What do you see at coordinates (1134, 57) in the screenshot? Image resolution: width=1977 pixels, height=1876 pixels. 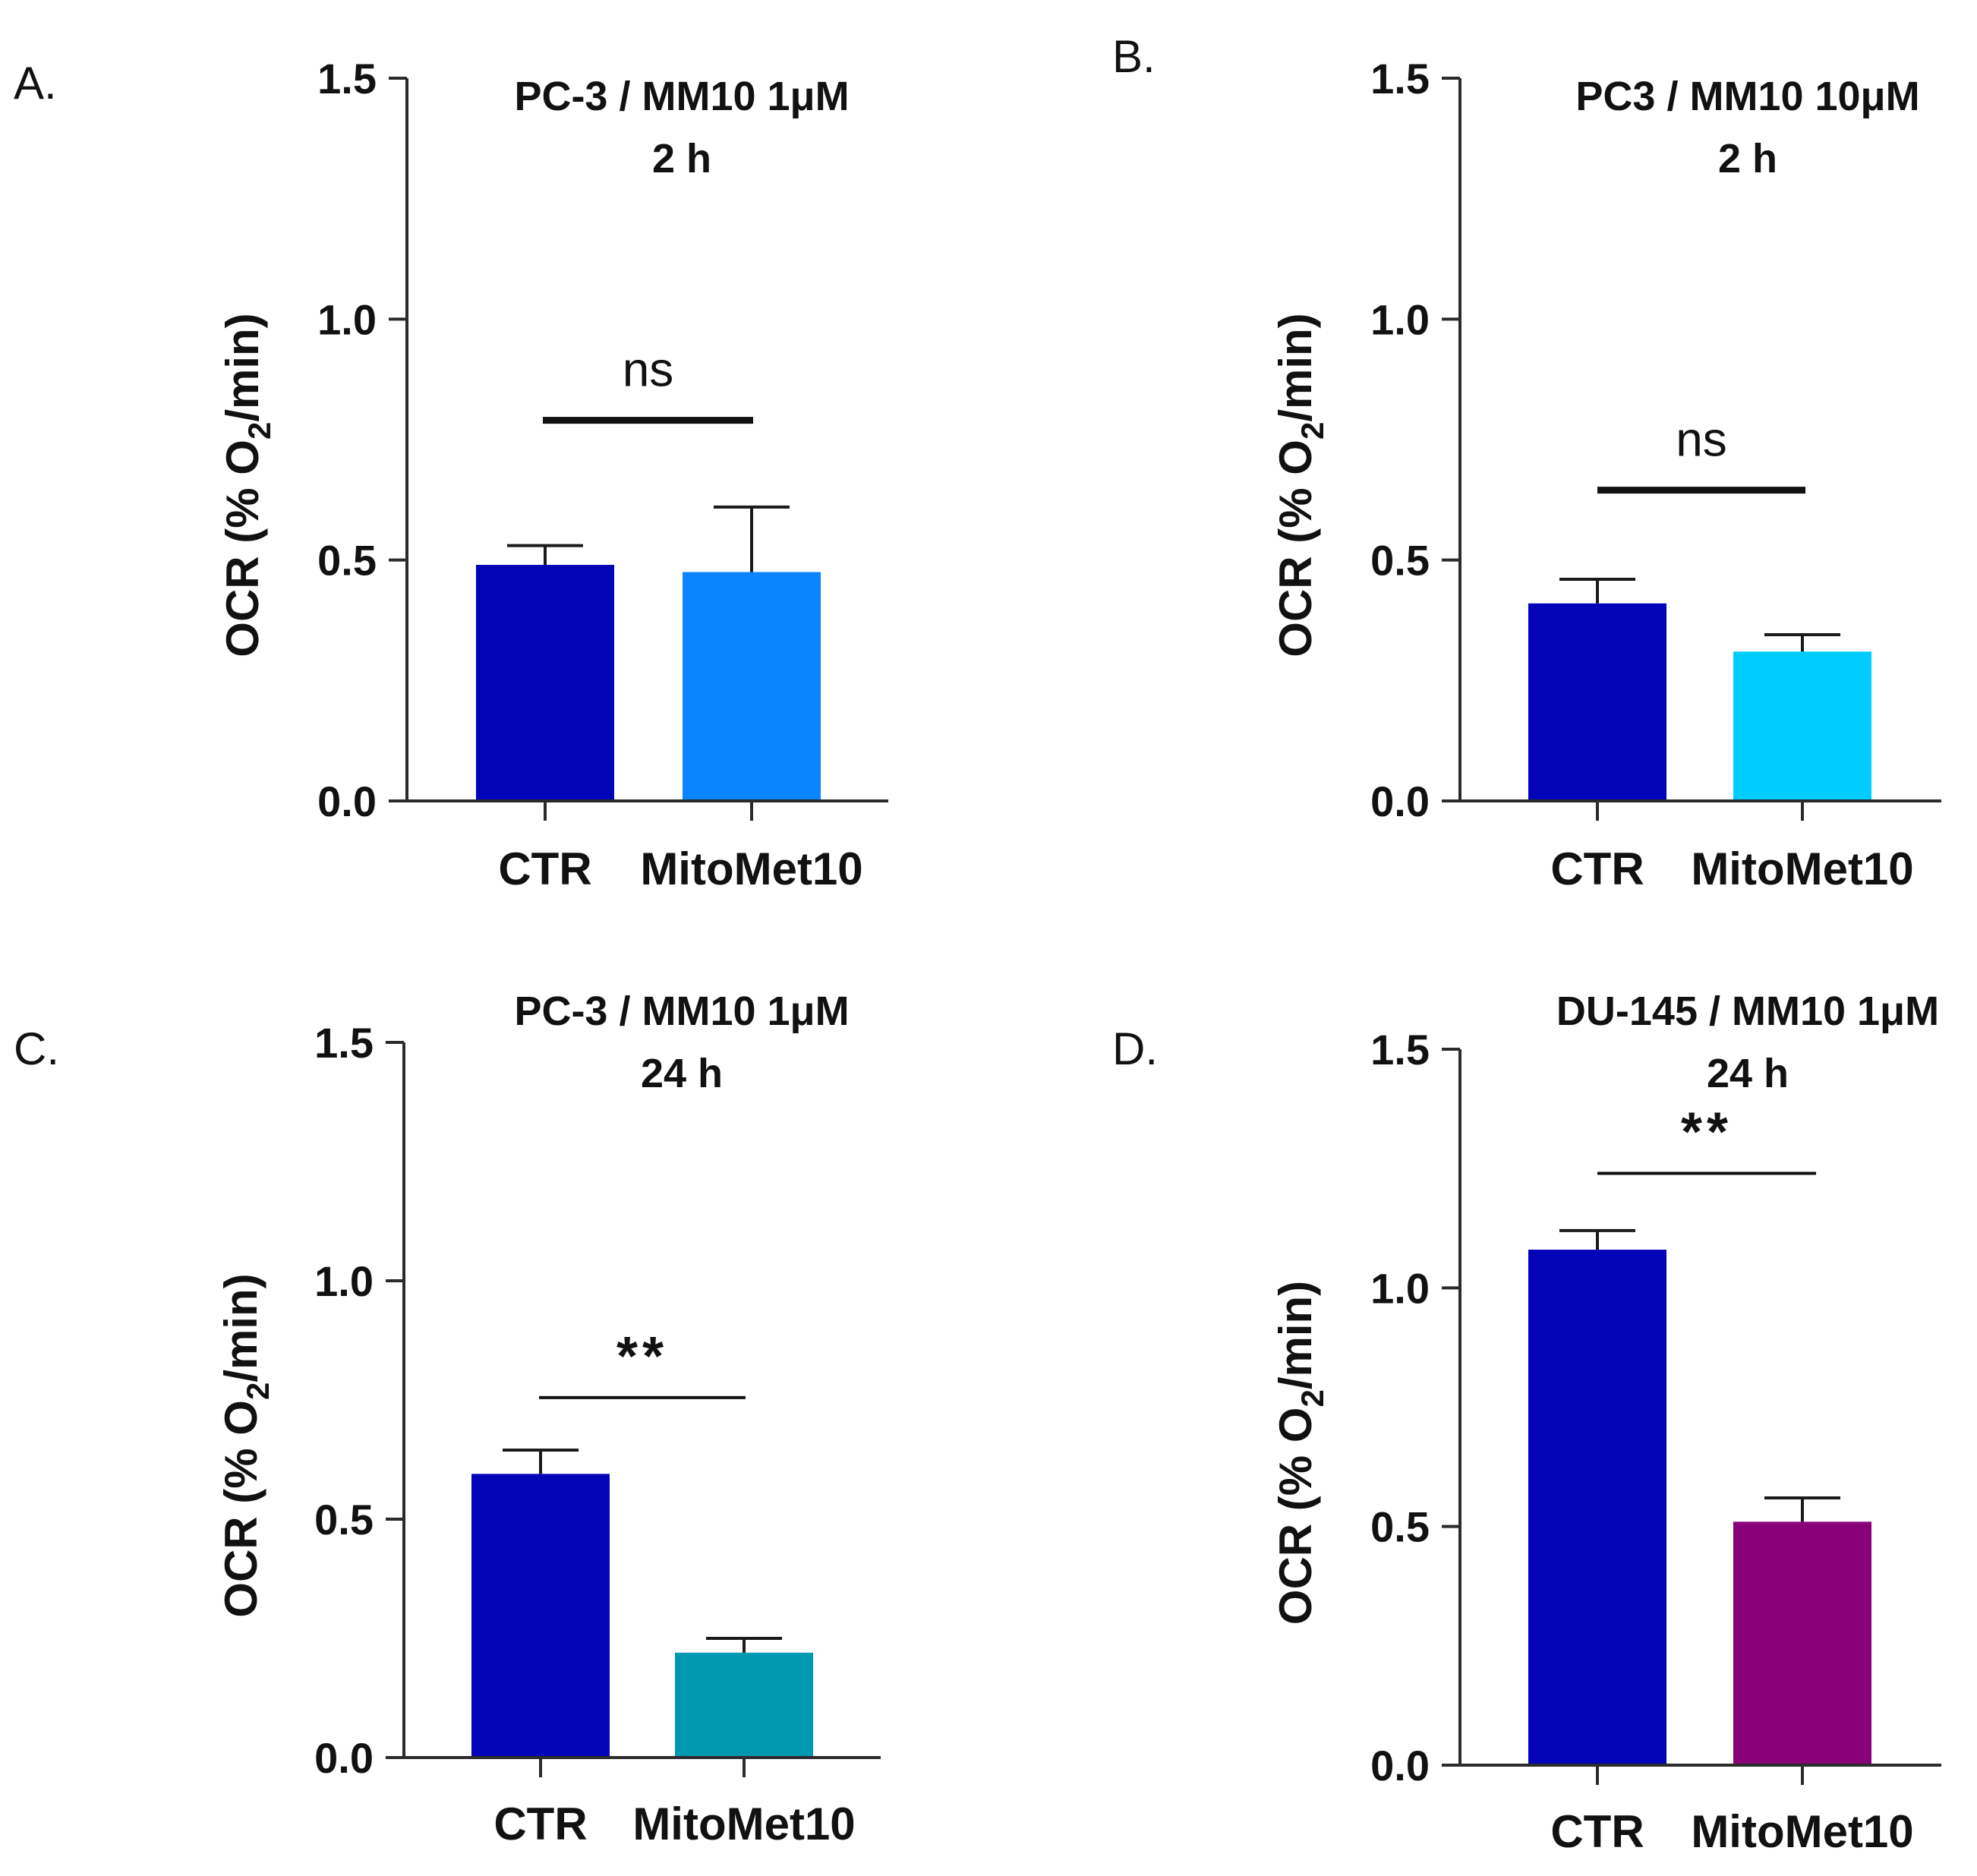 I see `panel-letter: B.` at bounding box center [1134, 57].